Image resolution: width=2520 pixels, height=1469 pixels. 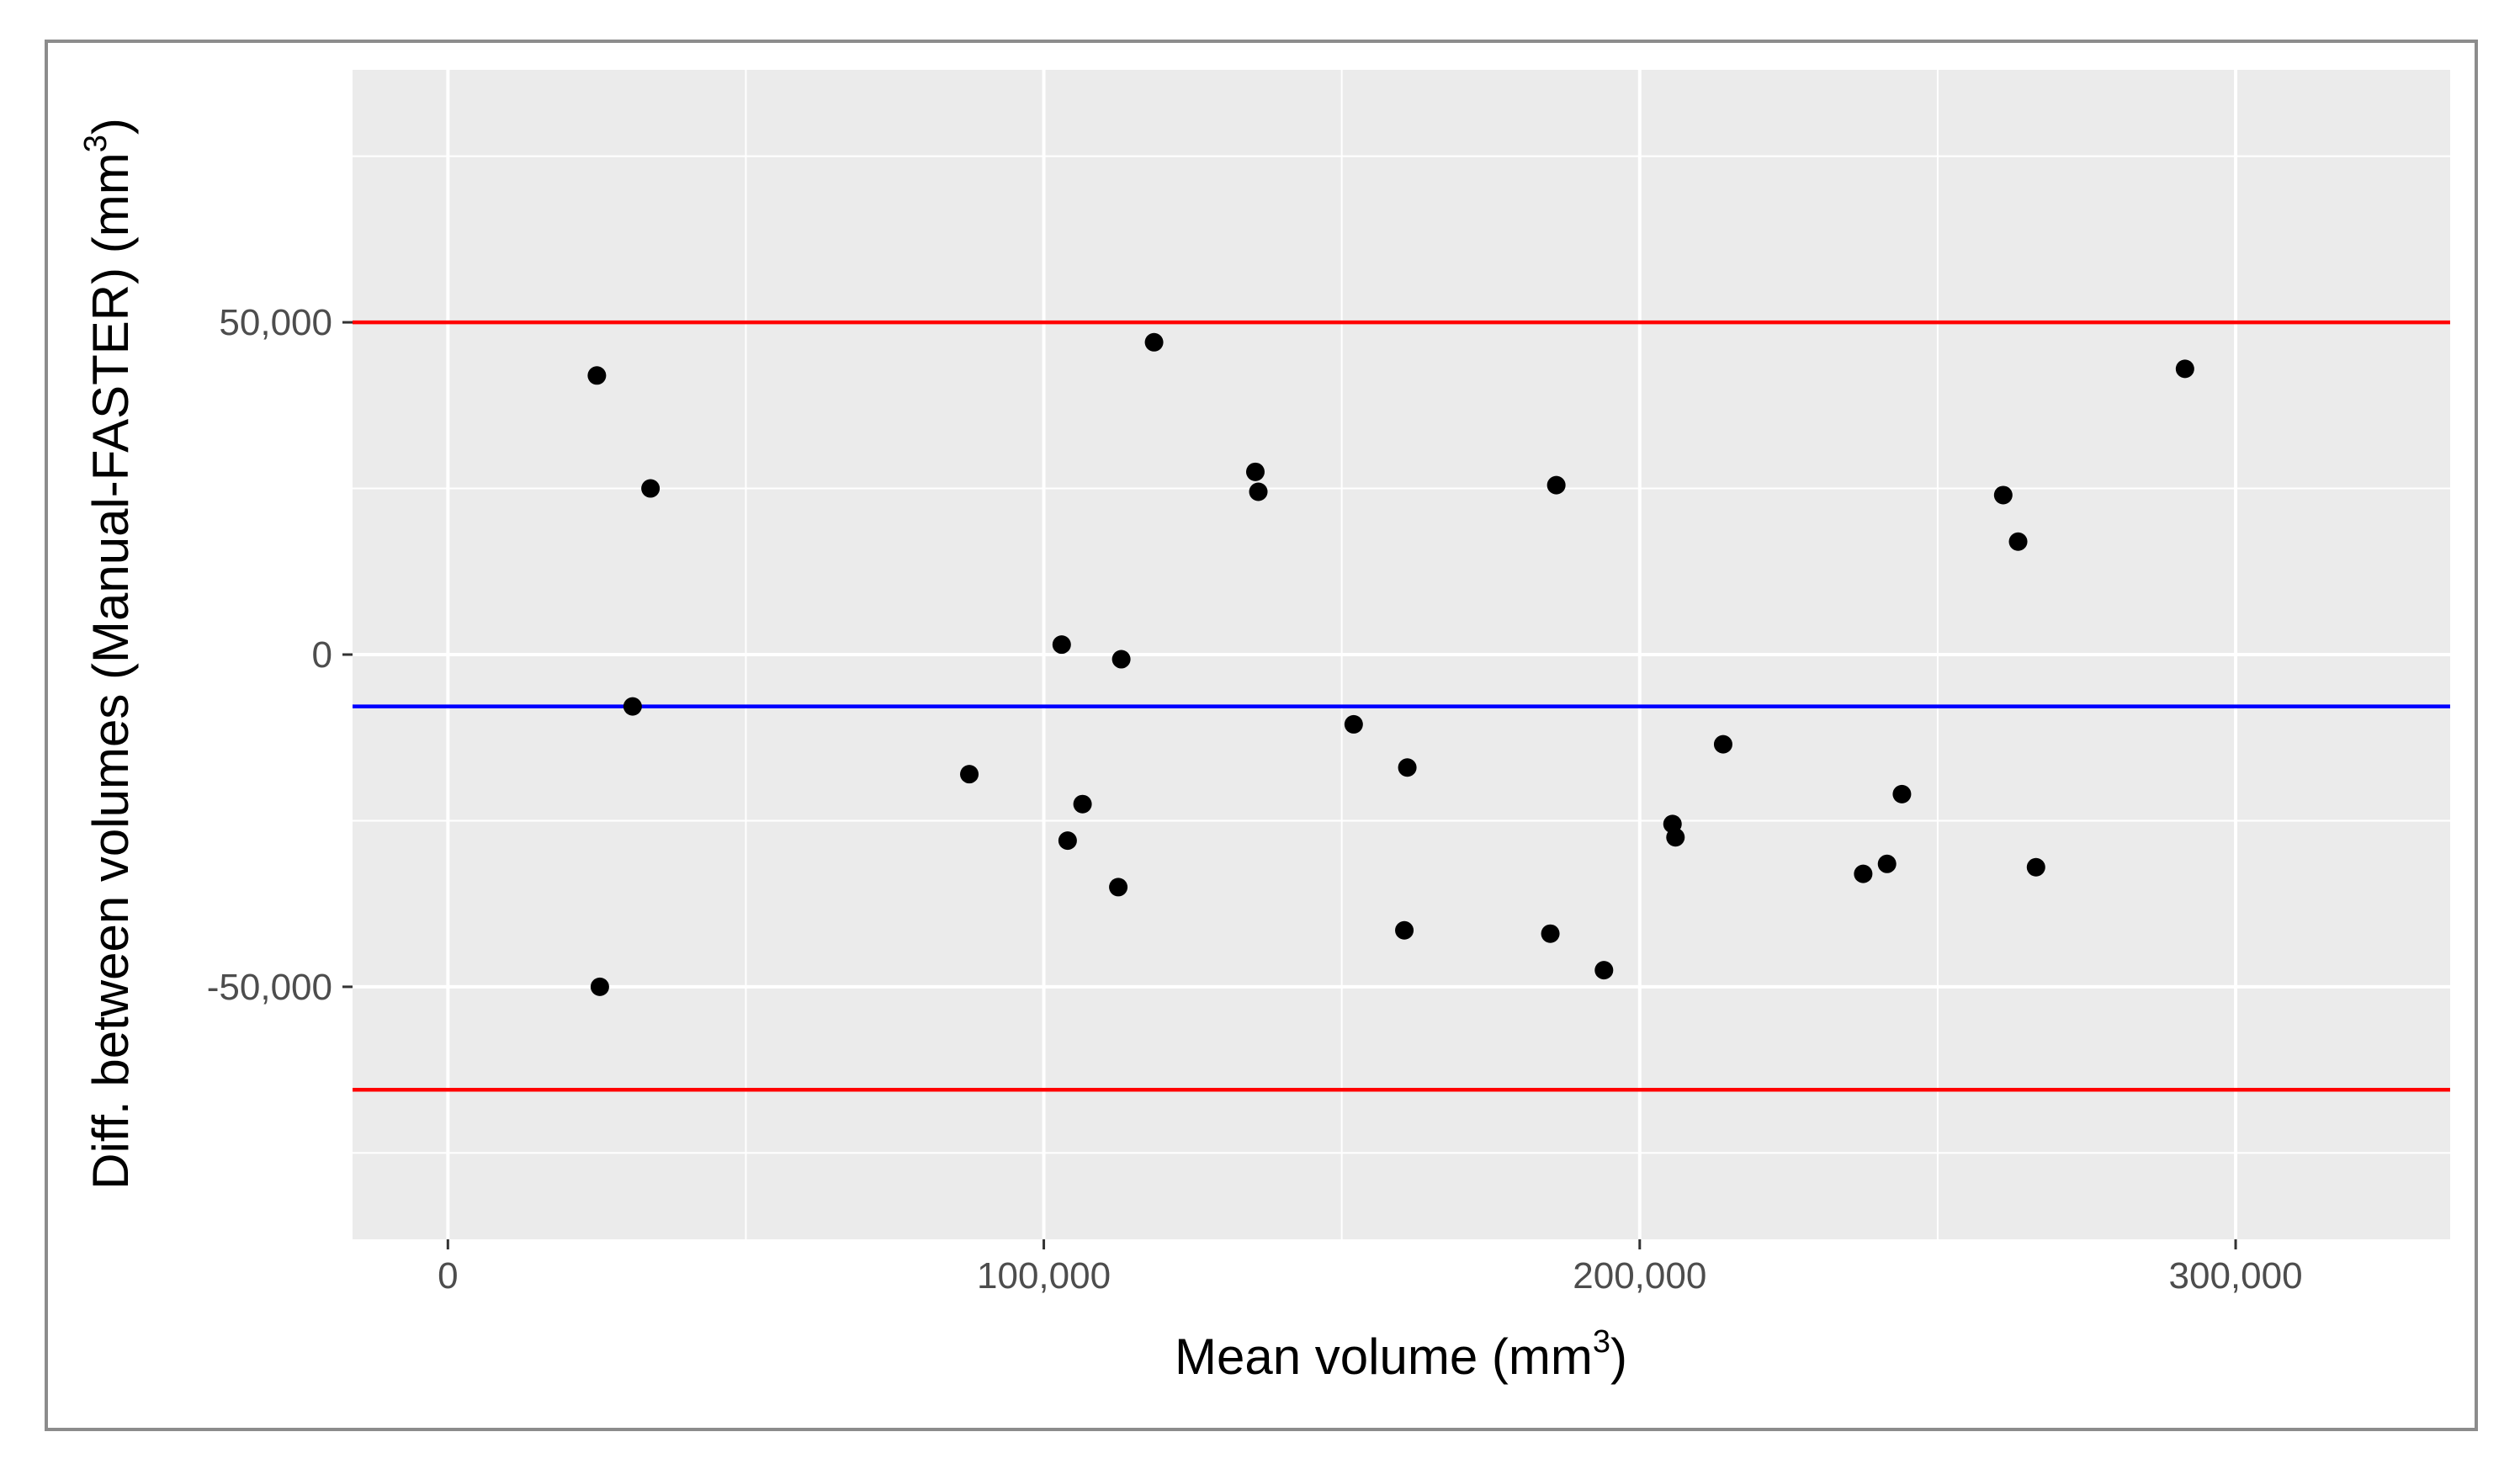 I want to click on y-tick-label: -50,000, so click(x=269, y=987).